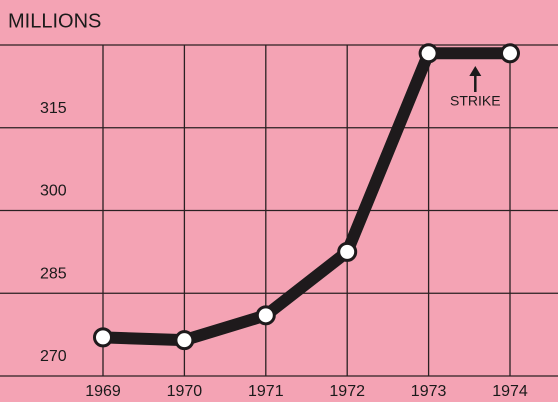 This screenshot has width=558, height=402. What do you see at coordinates (53, 108) in the screenshot?
I see `y-tick-label: 315` at bounding box center [53, 108].